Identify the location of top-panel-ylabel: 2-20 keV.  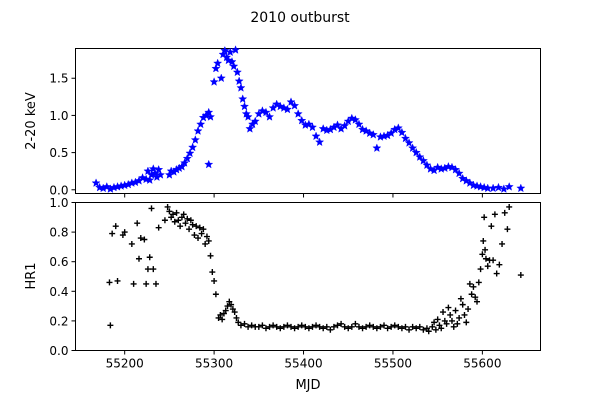
(31, 121).